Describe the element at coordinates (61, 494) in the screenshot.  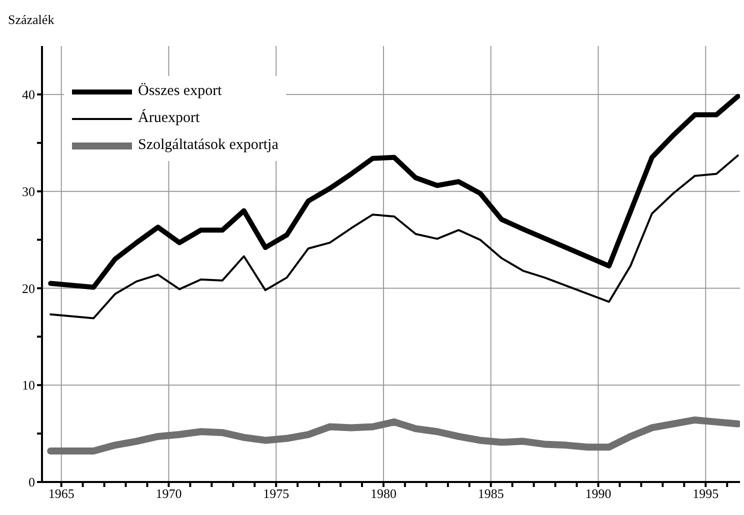
I see `x-tick-label: 1965` at that location.